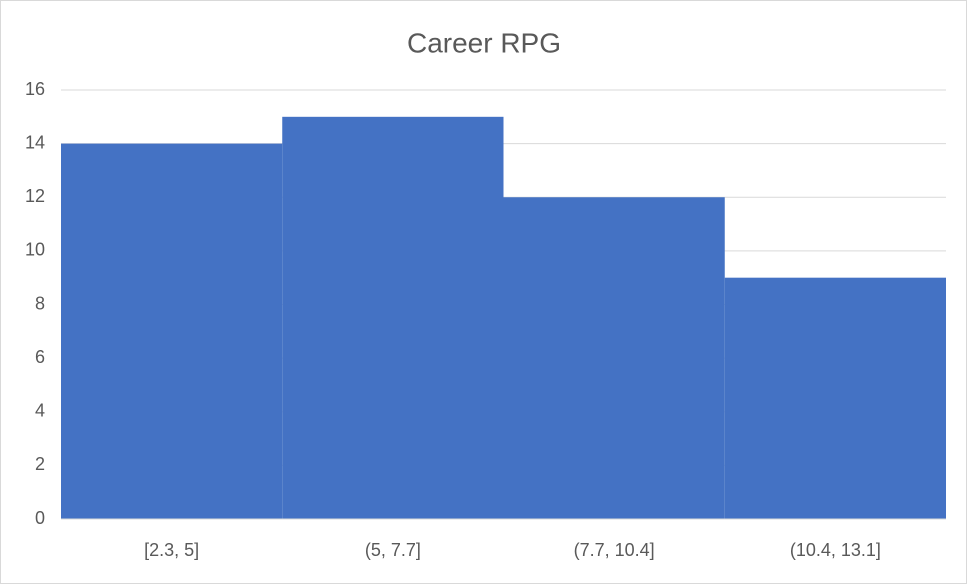 Image resolution: width=969 pixels, height=586 pixels. What do you see at coordinates (35, 142) in the screenshot?
I see `y-tick-label: 14` at bounding box center [35, 142].